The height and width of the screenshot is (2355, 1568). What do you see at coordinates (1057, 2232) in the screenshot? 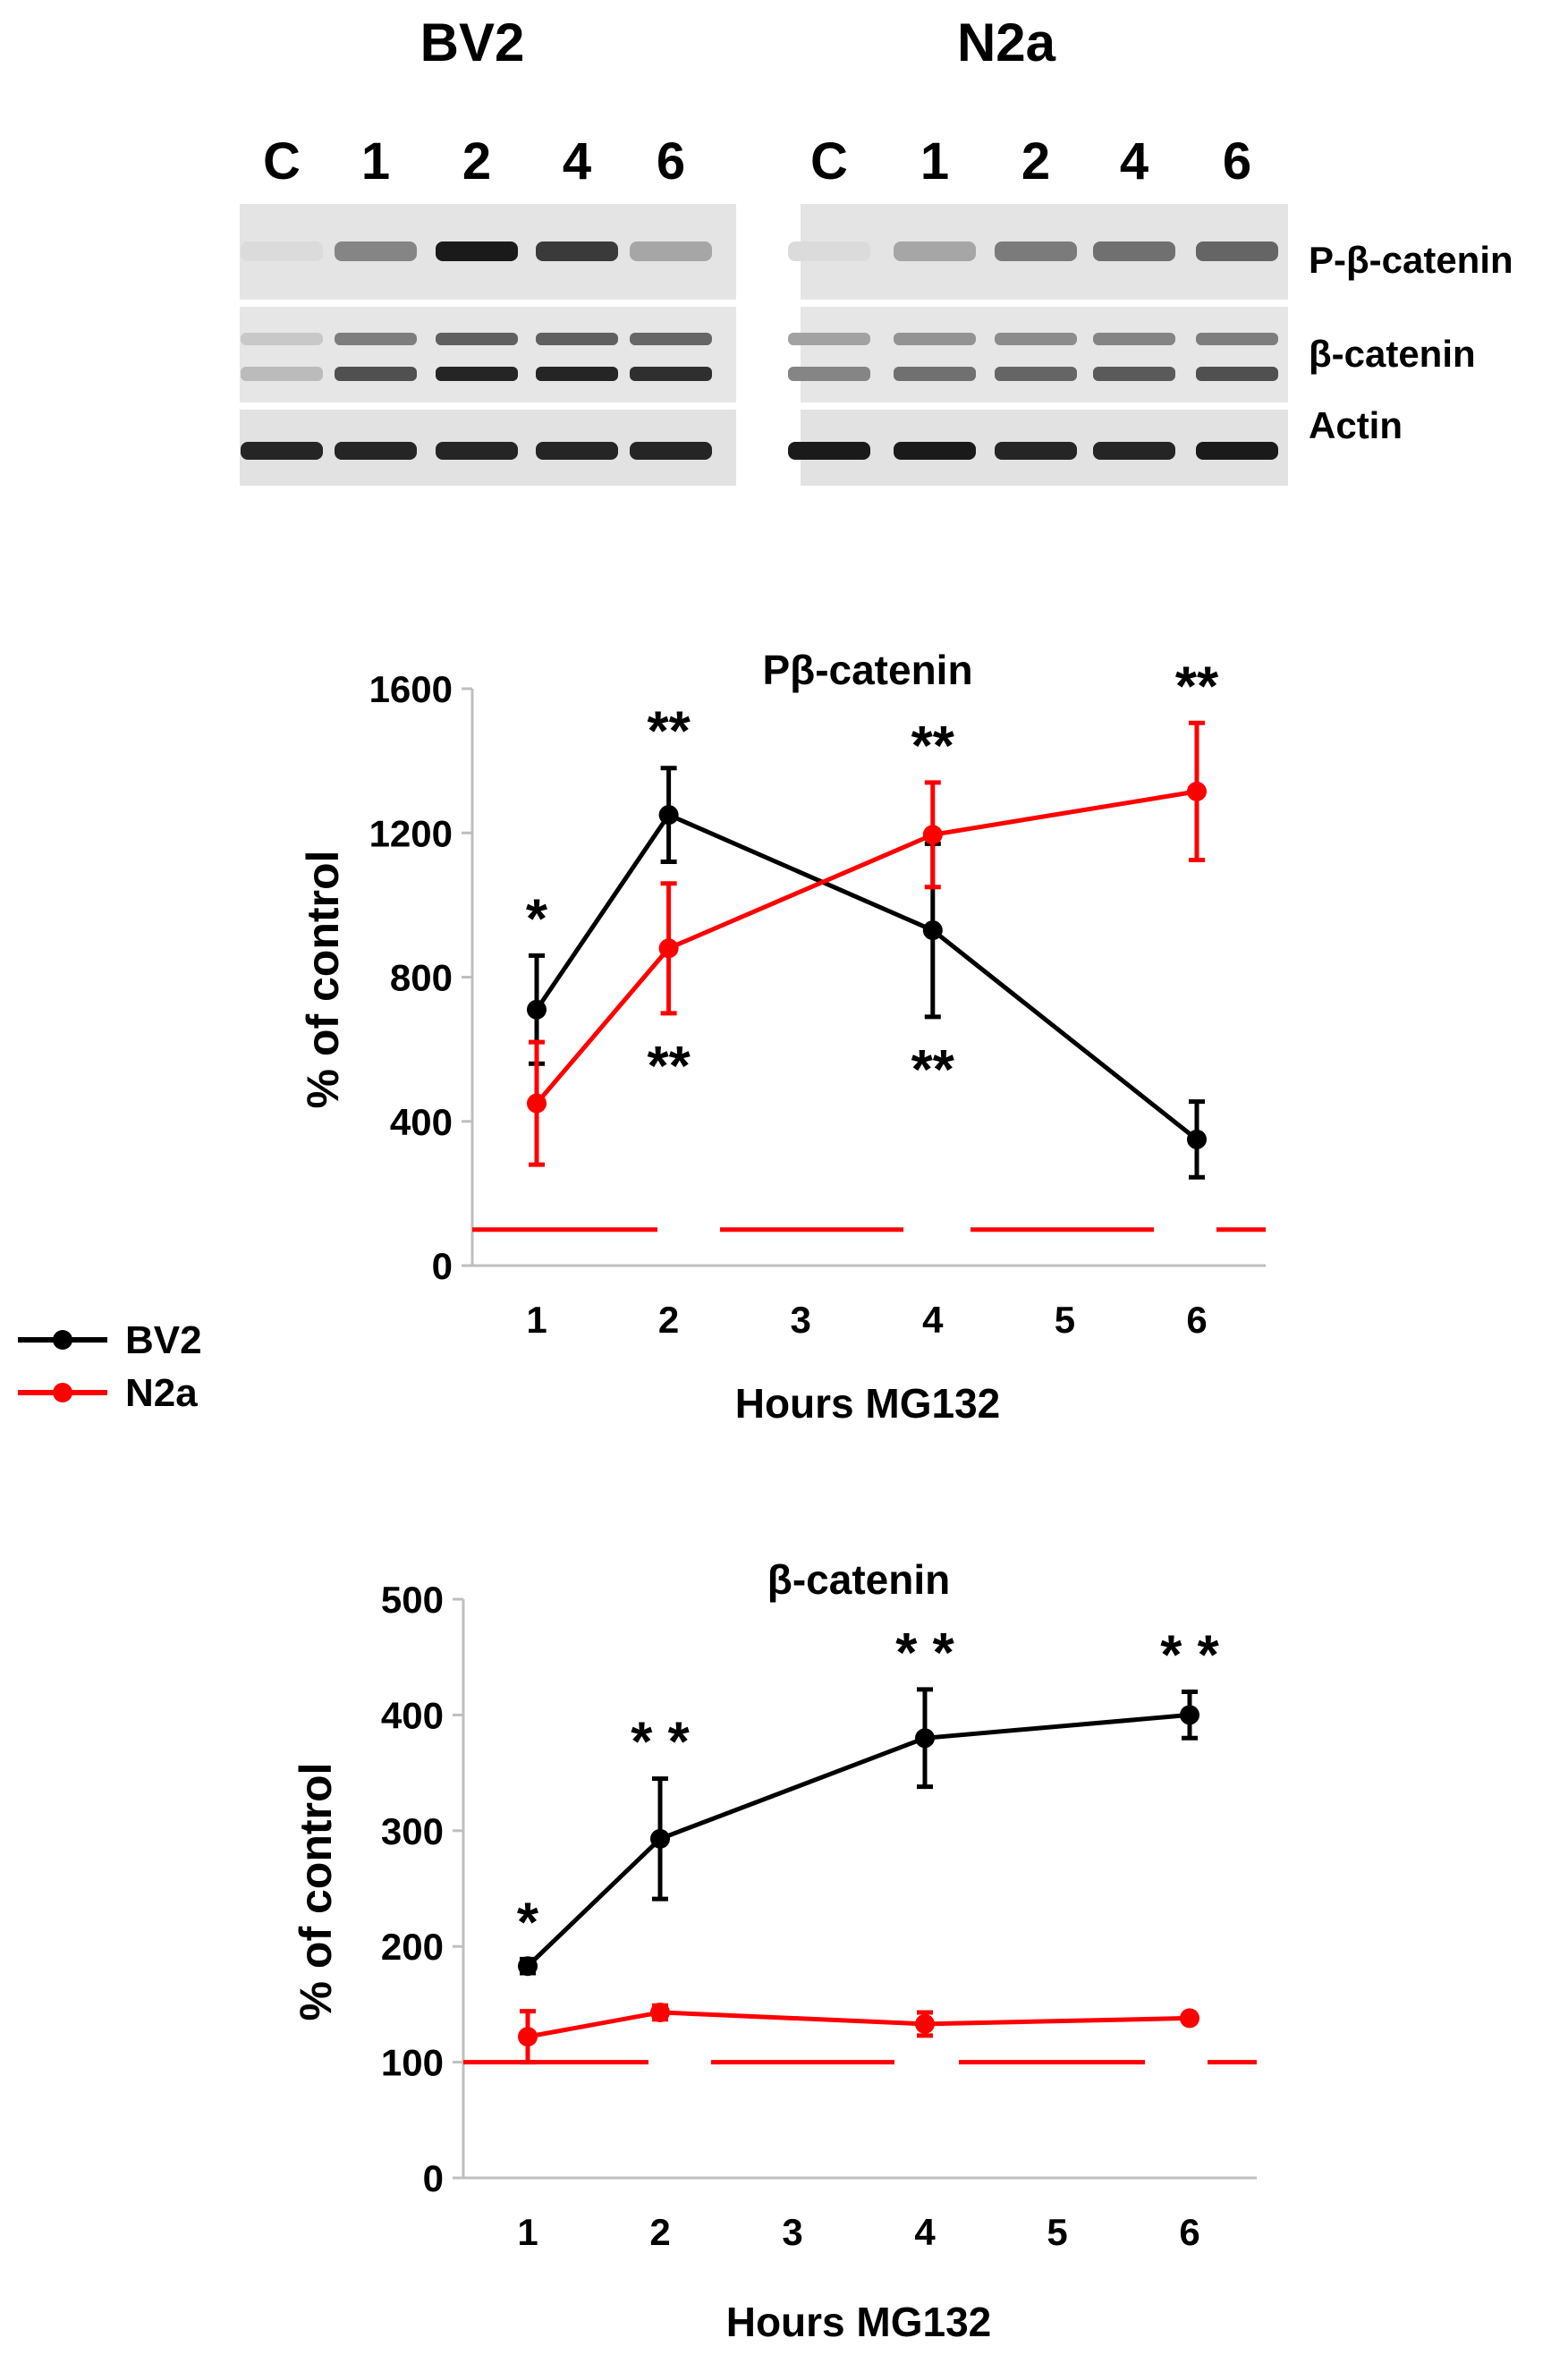
I see `x-tick-label: 5` at bounding box center [1057, 2232].